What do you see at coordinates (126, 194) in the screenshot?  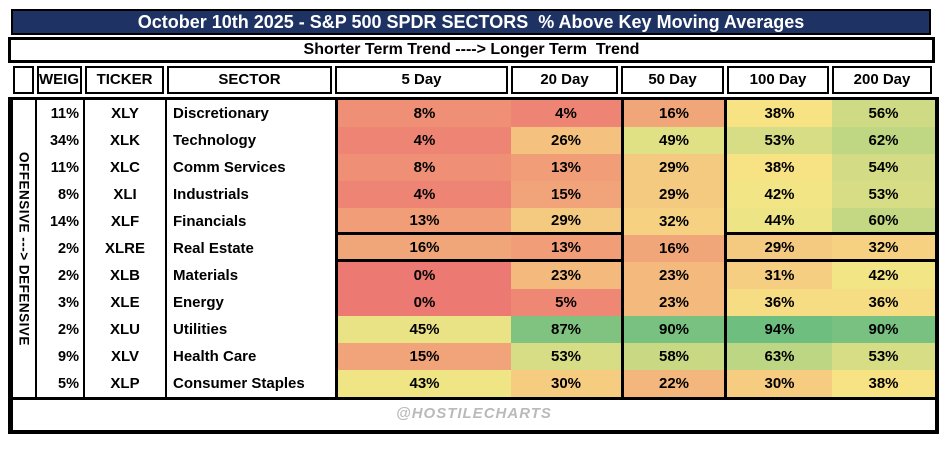 I see `ticker-cell: XLI` at bounding box center [126, 194].